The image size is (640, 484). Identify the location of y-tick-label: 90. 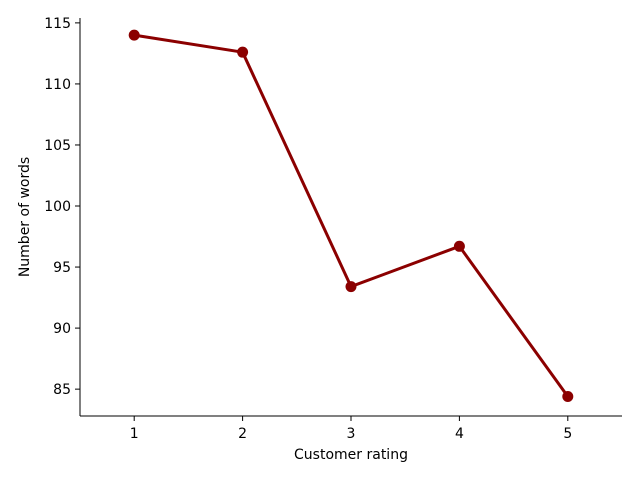
(62, 329).